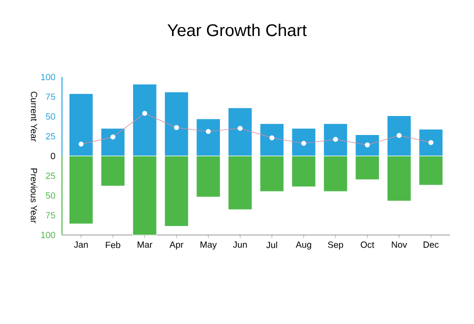 The image size is (474, 324). Describe the element at coordinates (177, 246) in the screenshot. I see `x-tick-label: Apr` at that location.